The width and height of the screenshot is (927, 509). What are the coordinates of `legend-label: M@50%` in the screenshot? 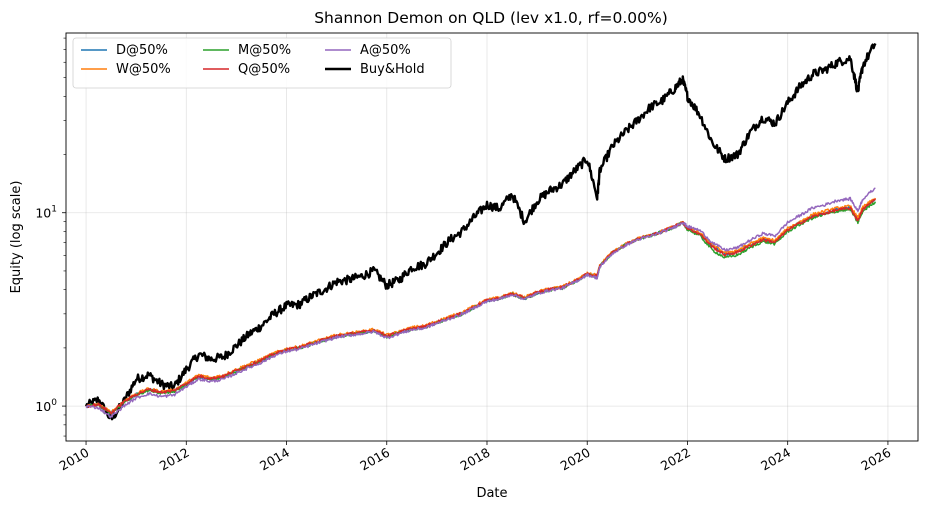 It's located at (264, 50).